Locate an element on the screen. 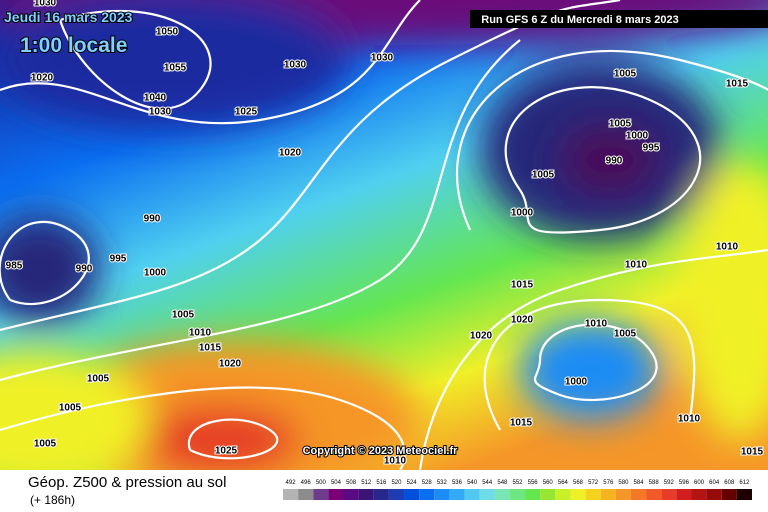 The image size is (768, 512). legend-label: 524 is located at coordinates (412, 483).